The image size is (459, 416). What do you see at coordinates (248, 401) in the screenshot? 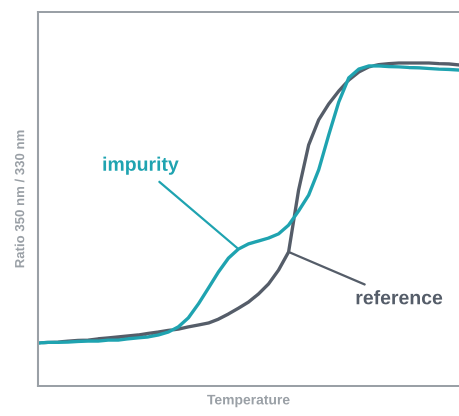
I see `x-axis-title: Temperature` at bounding box center [248, 401].